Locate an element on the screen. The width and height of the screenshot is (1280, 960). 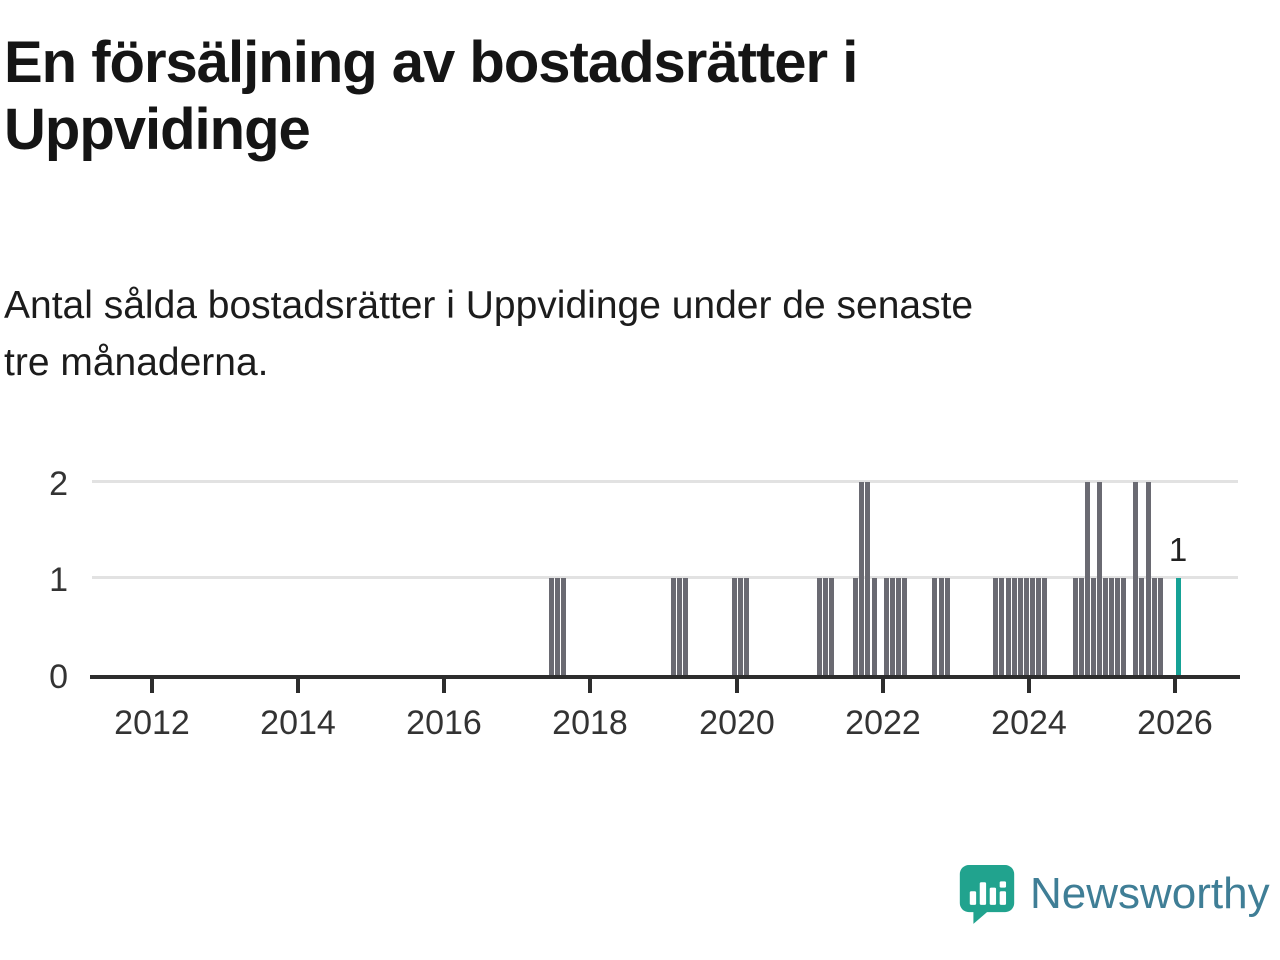
x-axis-tick-label: 2012 is located at coordinates (152, 723).